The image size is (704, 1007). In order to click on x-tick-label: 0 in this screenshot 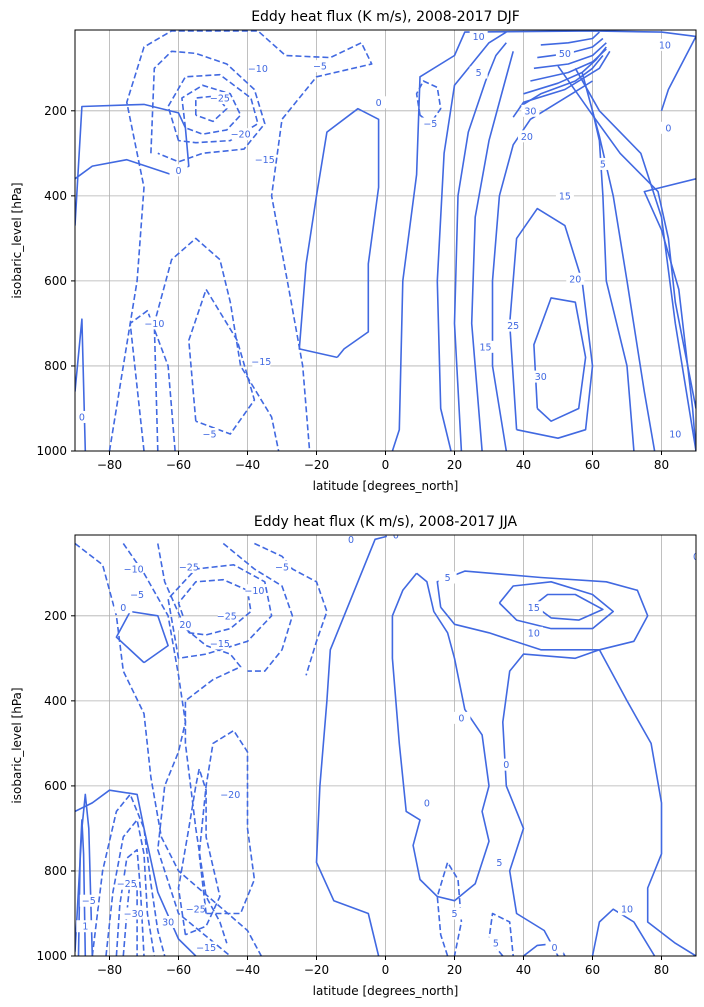, I will do `click(386, 970)`.